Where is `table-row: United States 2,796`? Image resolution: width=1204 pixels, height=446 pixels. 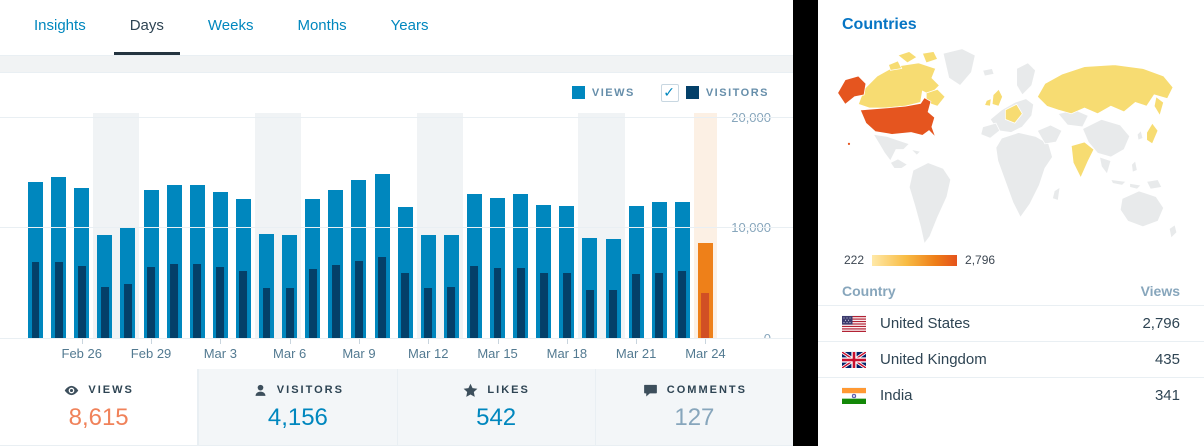
table-row: United States 2,796 is located at coordinates (1011, 323).